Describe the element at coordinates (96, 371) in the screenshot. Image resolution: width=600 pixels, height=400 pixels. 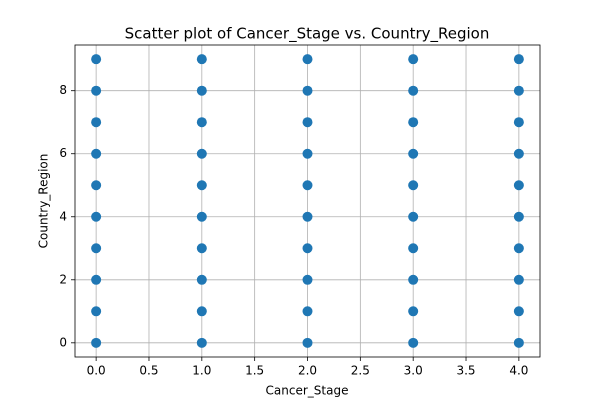
I see `x-tick-label: 0.0` at that location.